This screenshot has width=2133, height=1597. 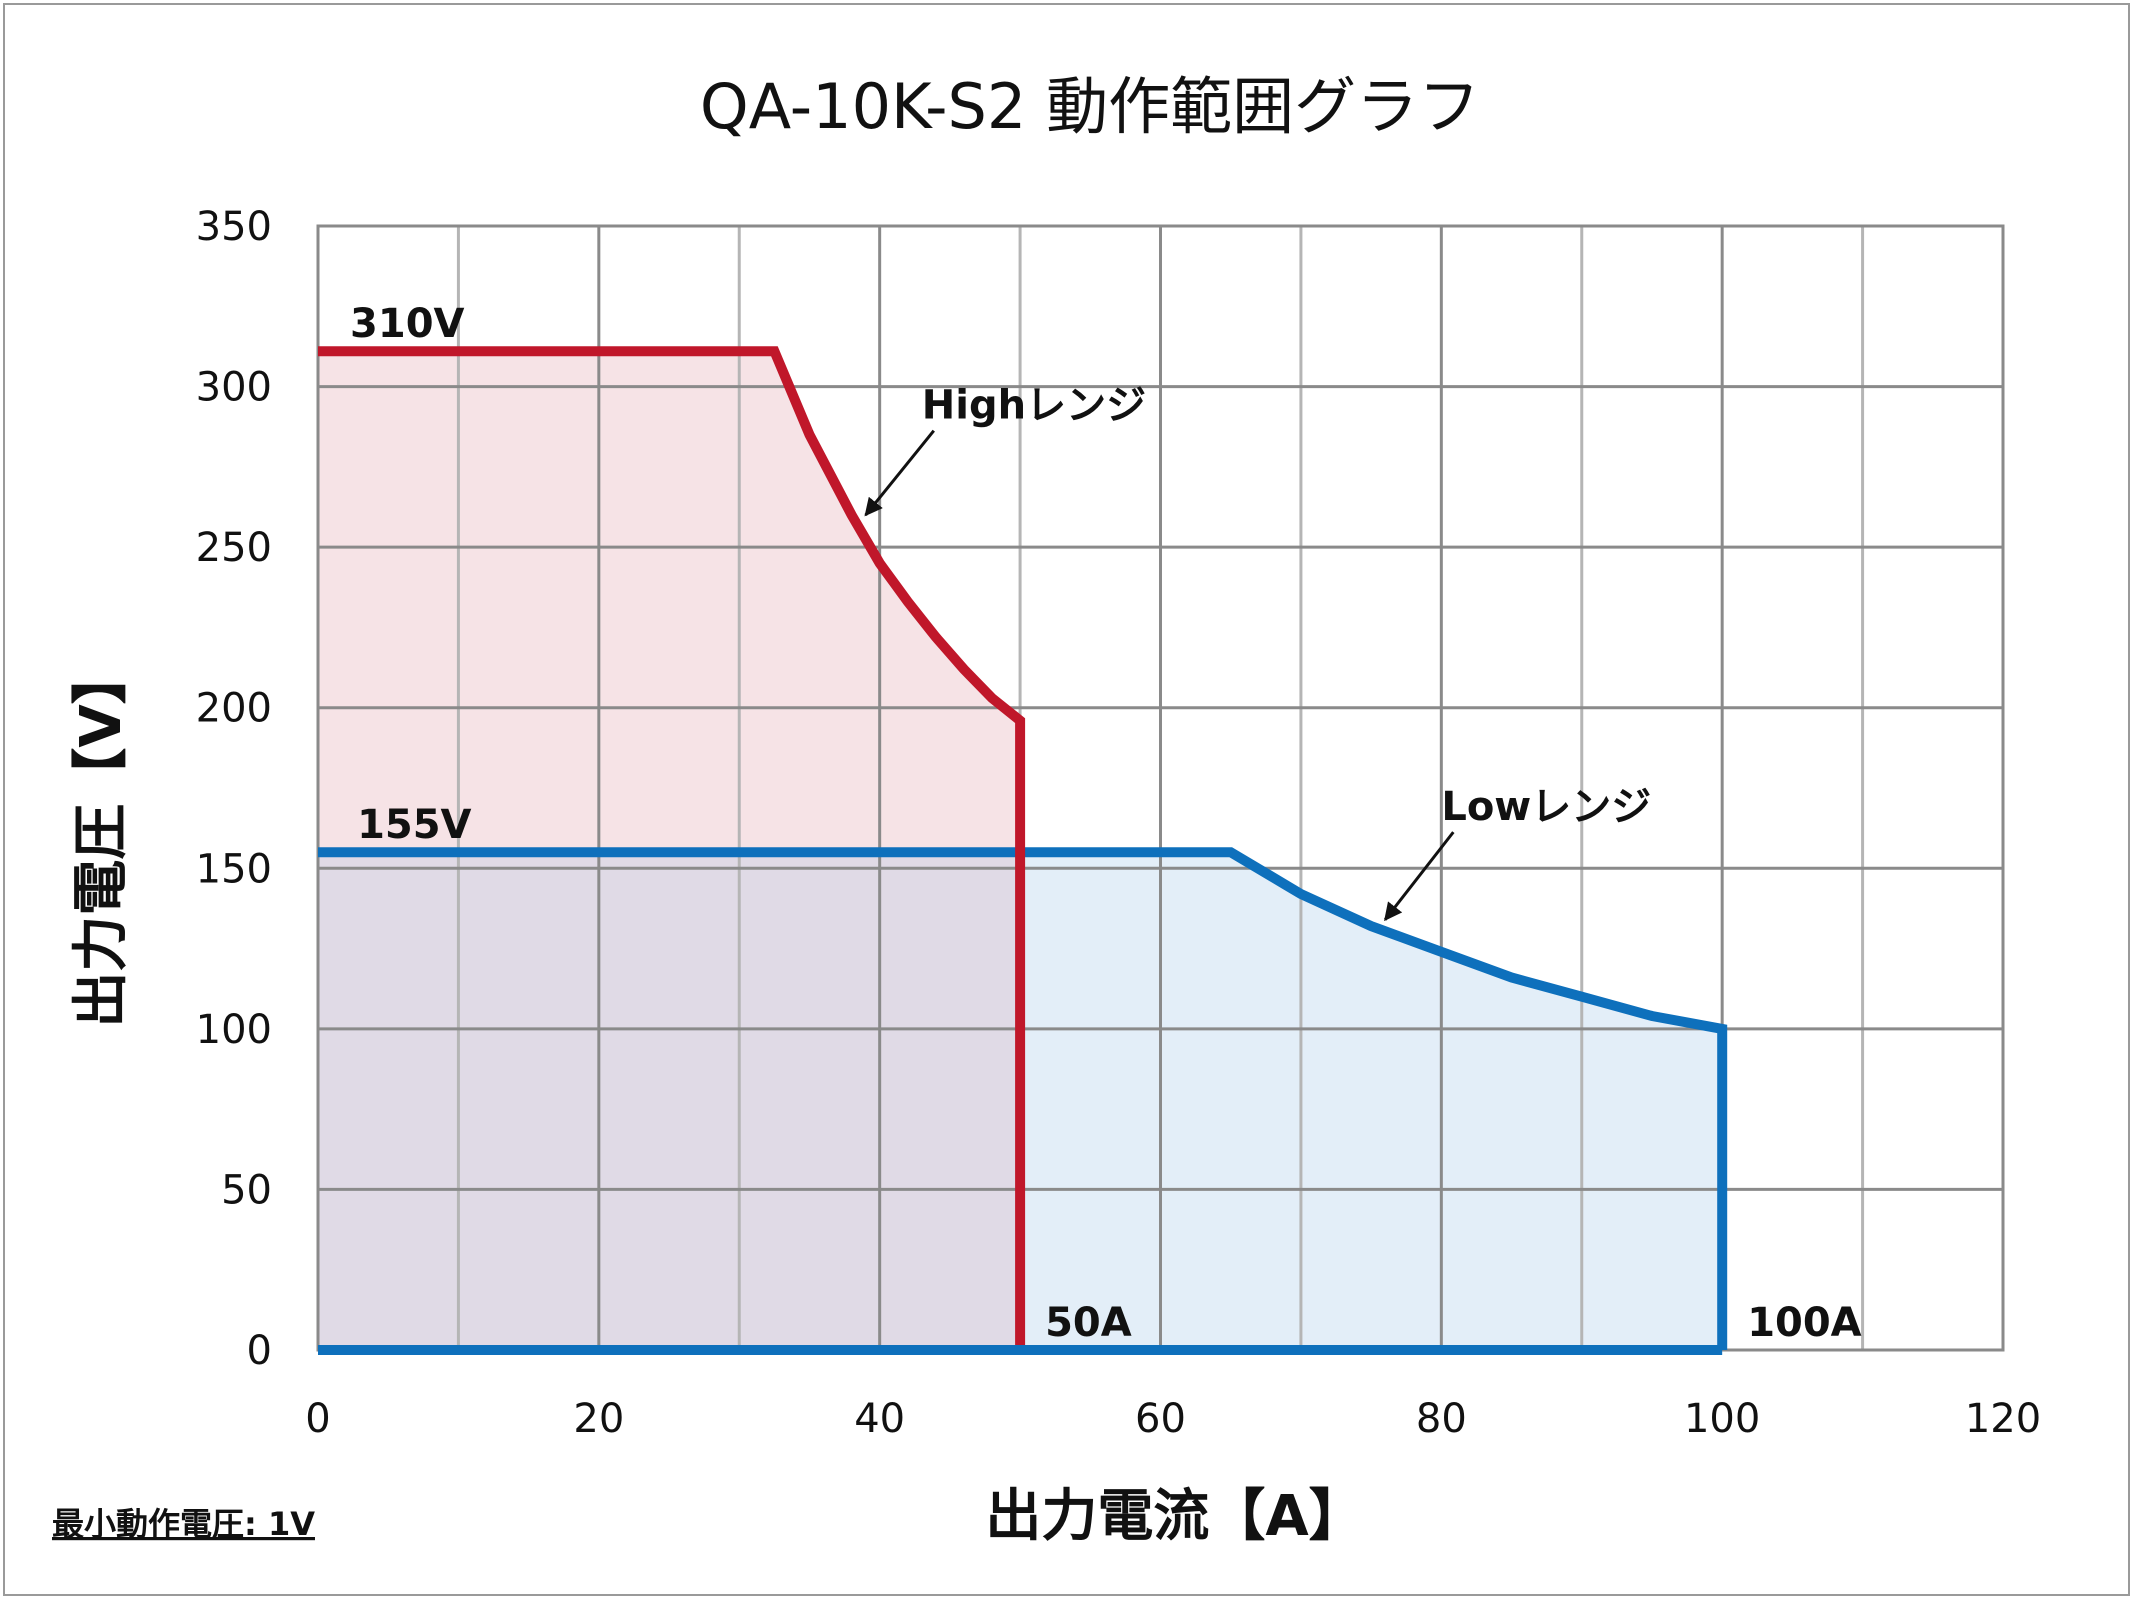 I want to click on x-tick-label: 120, so click(x=2003, y=1419).